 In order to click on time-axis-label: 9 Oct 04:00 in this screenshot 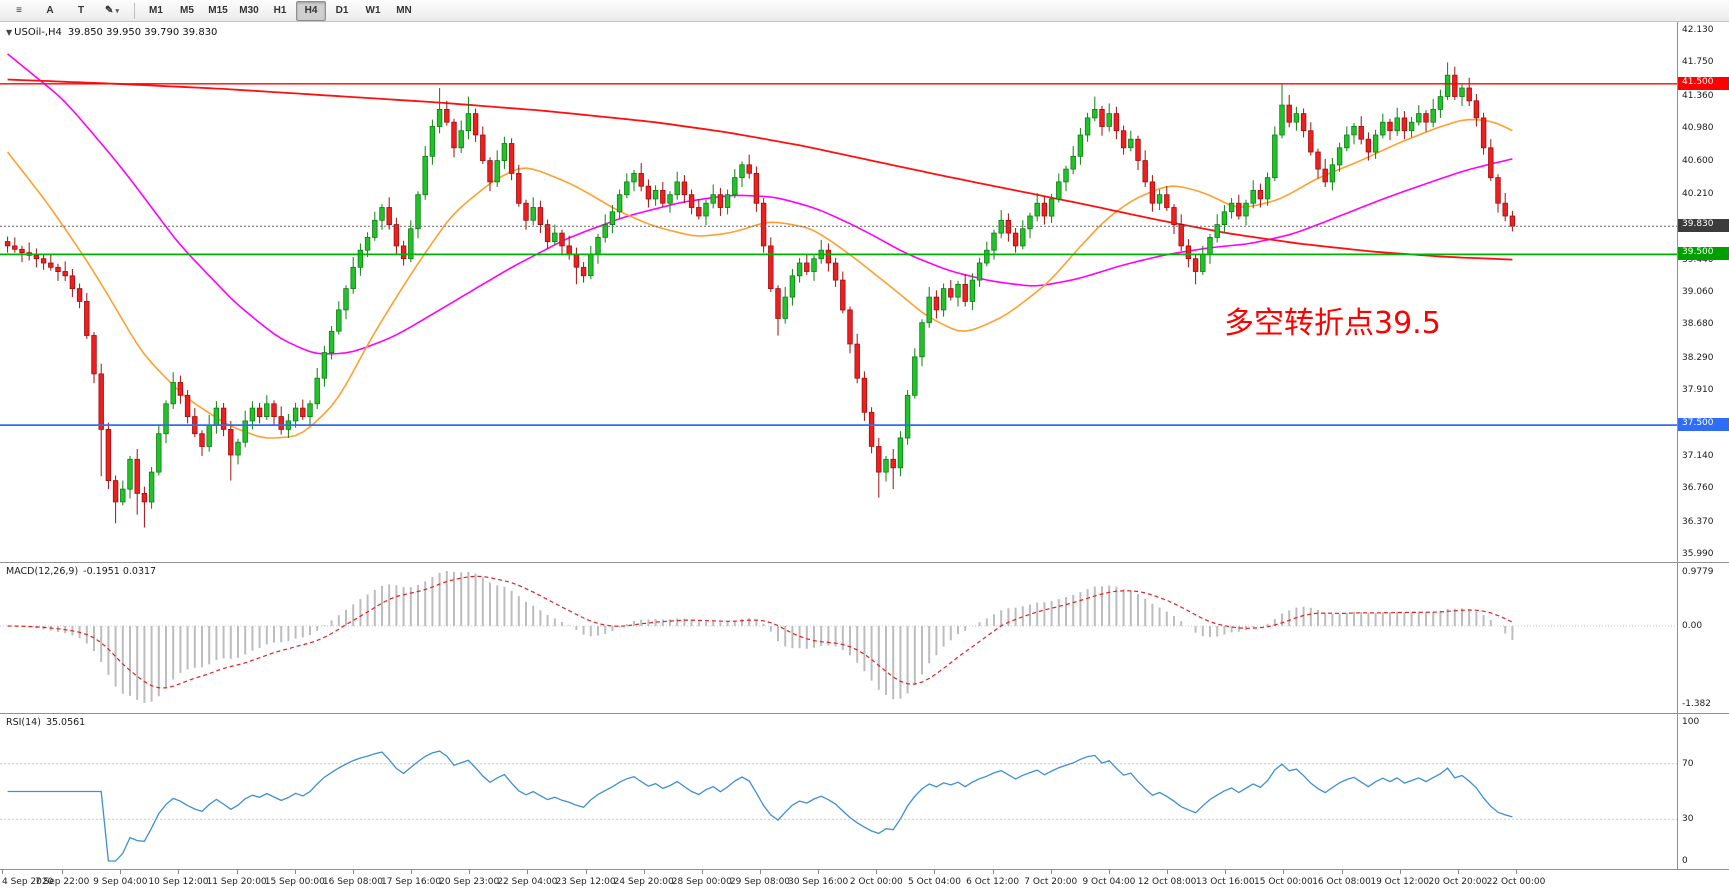, I will do `click(1109, 882)`.